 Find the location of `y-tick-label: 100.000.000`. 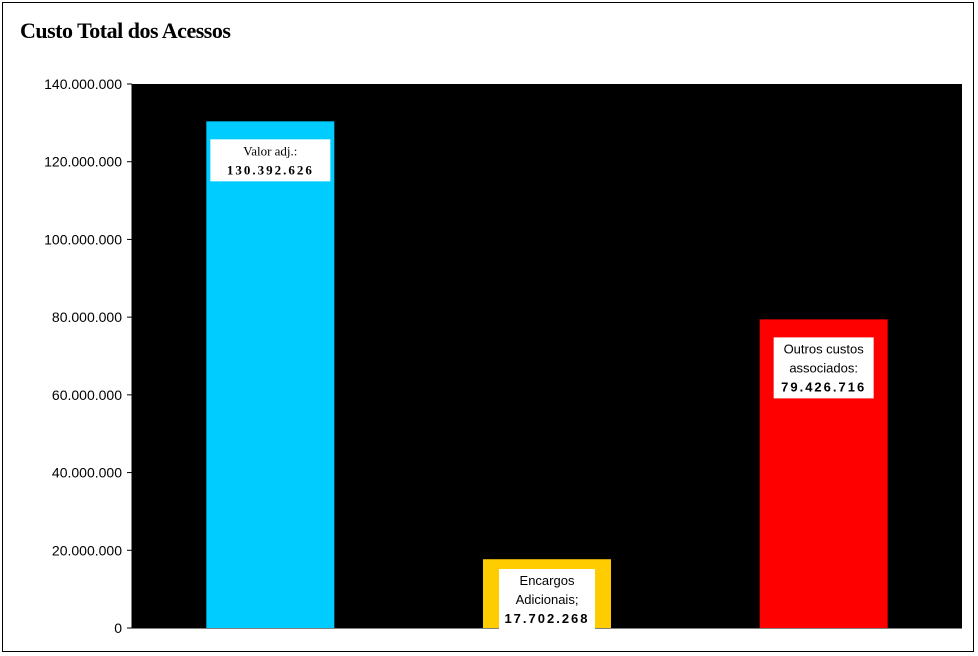

y-tick-label: 100.000.000 is located at coordinates (83, 239).